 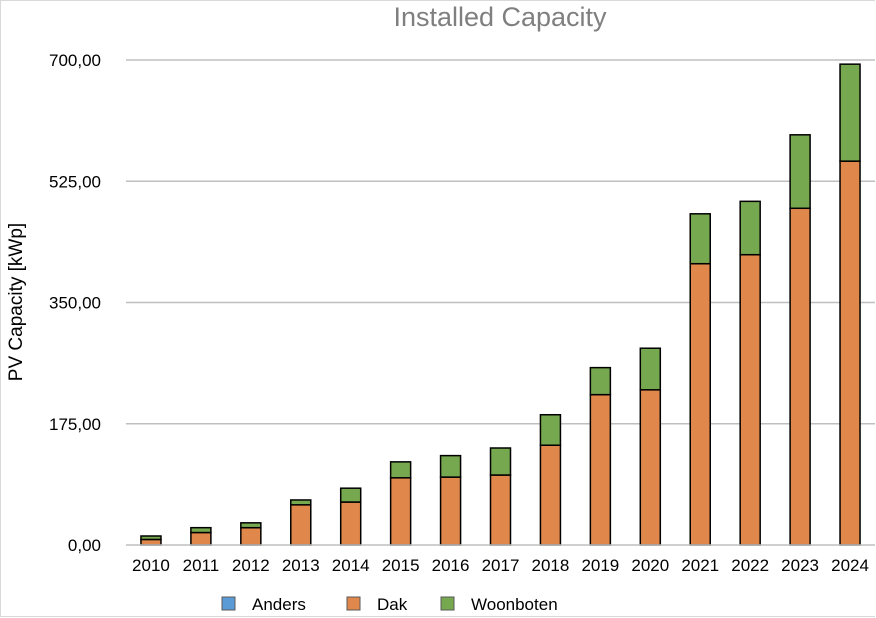 What do you see at coordinates (75, 424) in the screenshot?
I see `y-tick-label: 175,00` at bounding box center [75, 424].